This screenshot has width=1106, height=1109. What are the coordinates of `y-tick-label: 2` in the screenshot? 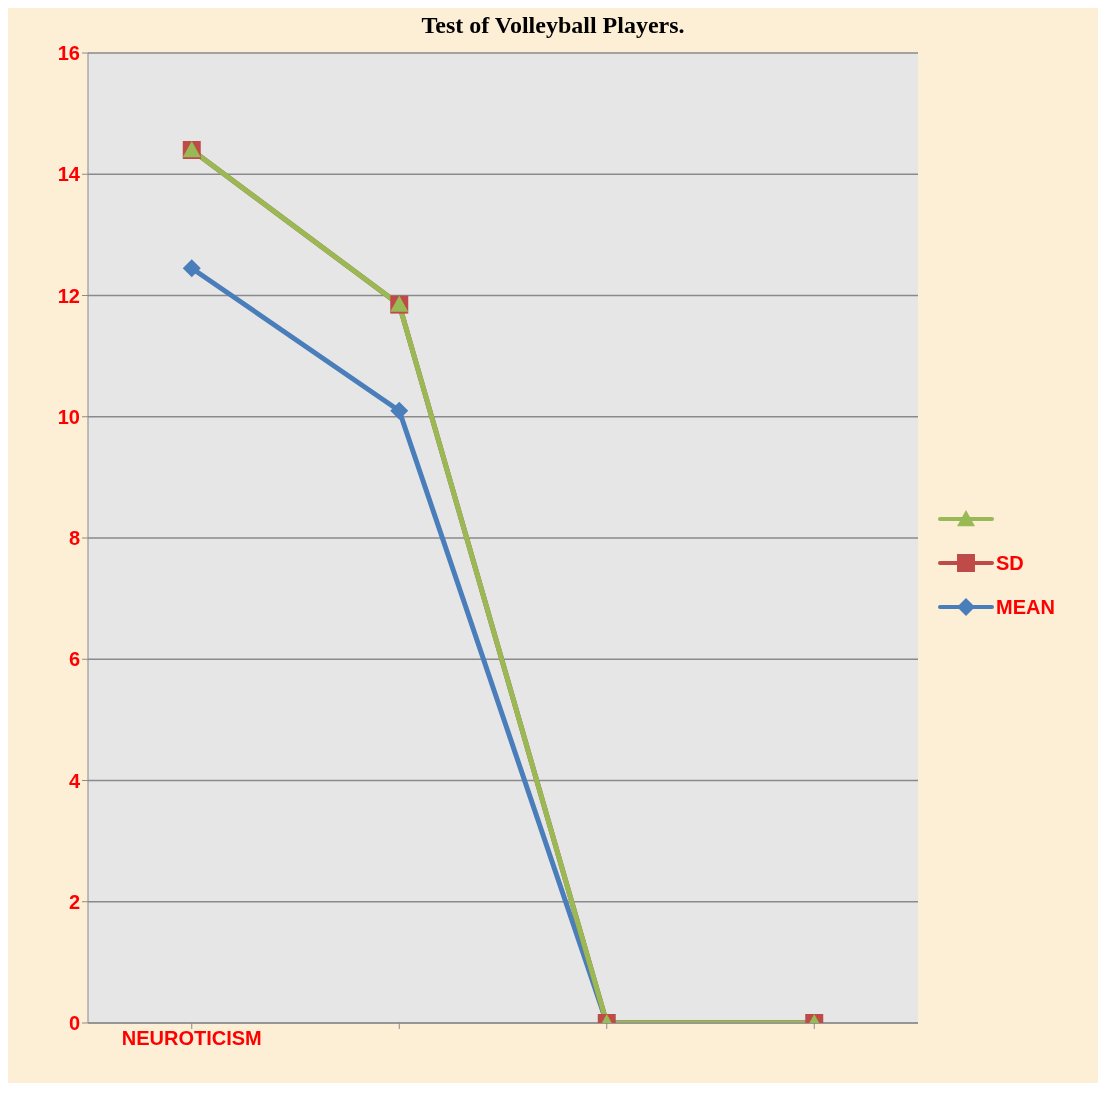 It's located at (74, 901).